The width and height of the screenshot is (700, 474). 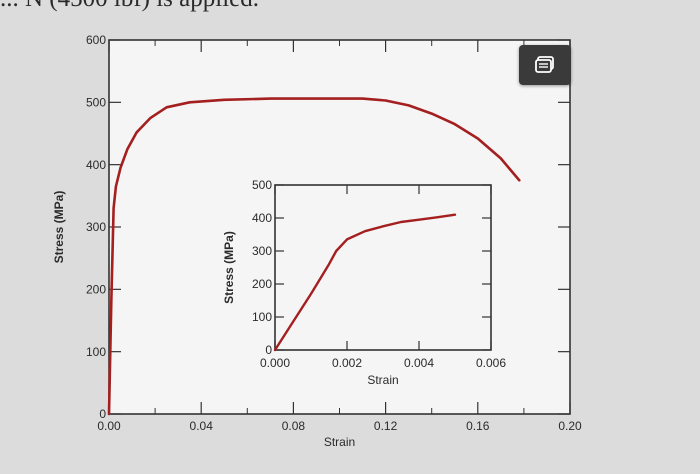 What do you see at coordinates (129, 5) in the screenshot?
I see `problem-text: ... N (4500 lbf) is applied.` at bounding box center [129, 5].